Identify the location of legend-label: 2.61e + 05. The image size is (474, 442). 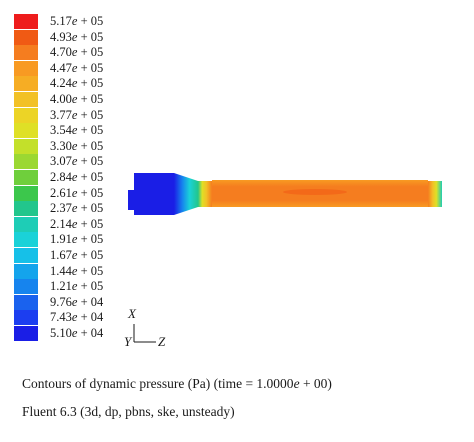
(76, 193).